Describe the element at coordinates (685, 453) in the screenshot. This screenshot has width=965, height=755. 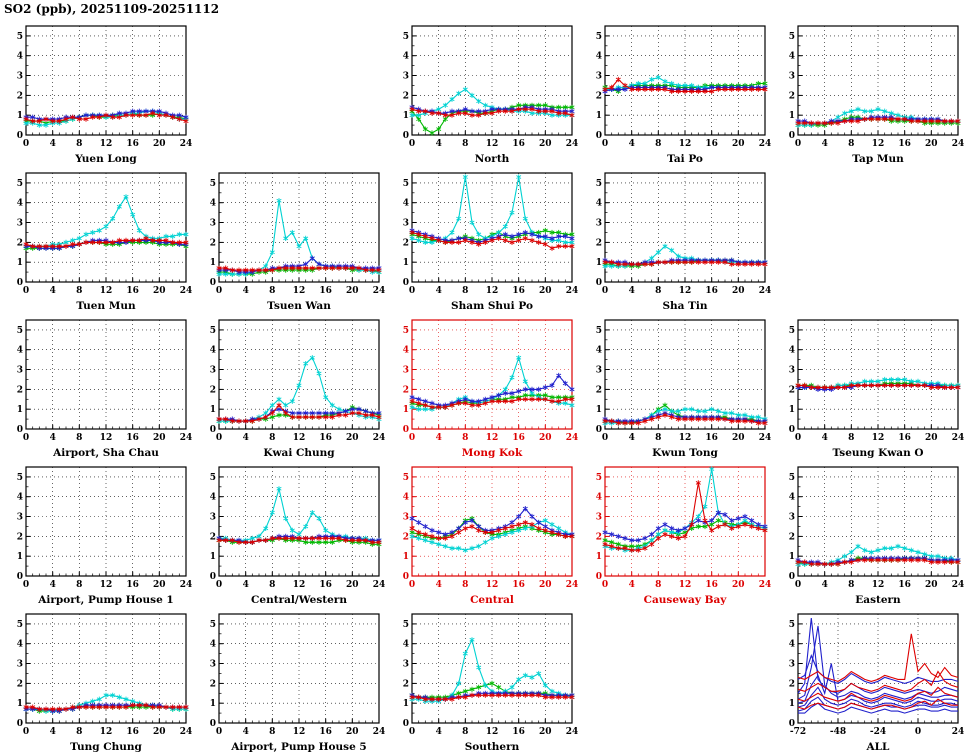
I see `svg-text: Kwun Tong` at that location.